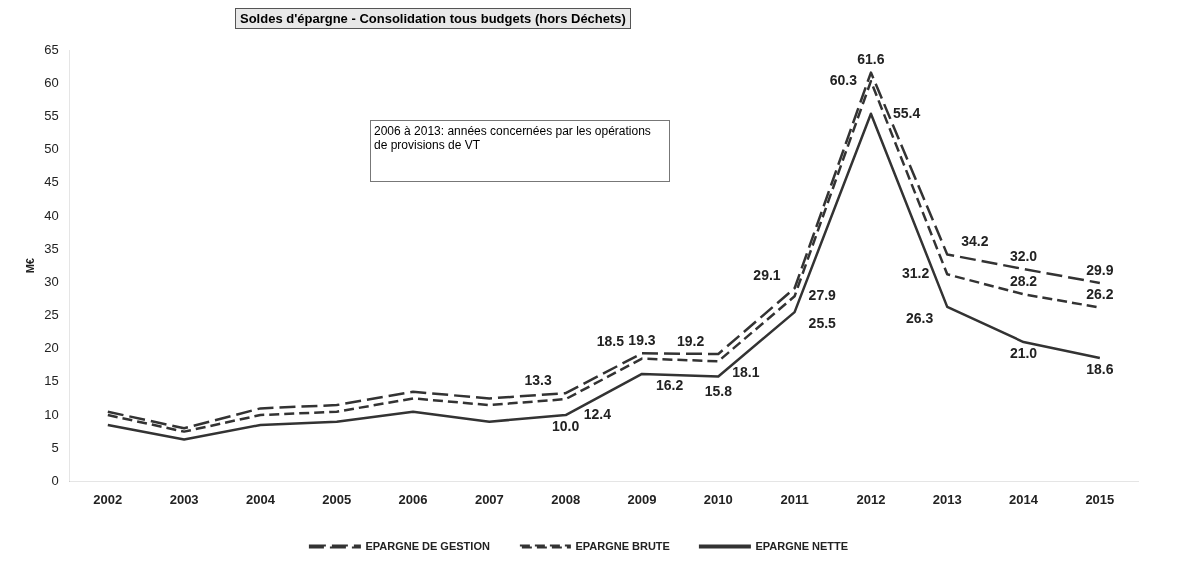  I want to click on data-label: 26.2, so click(1100, 294).